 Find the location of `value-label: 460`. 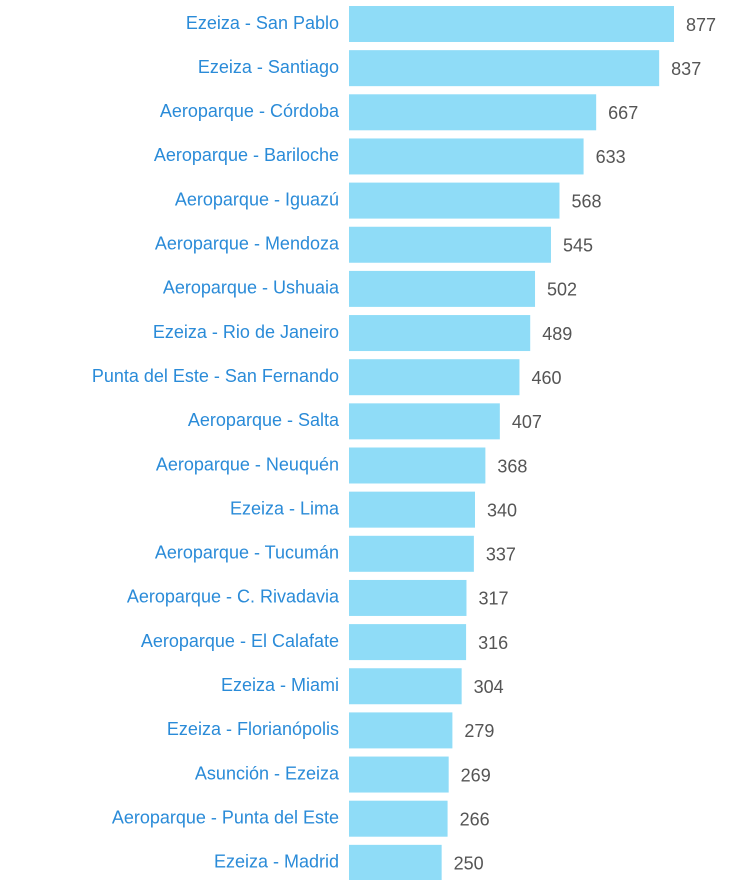

value-label: 460 is located at coordinates (546, 378).